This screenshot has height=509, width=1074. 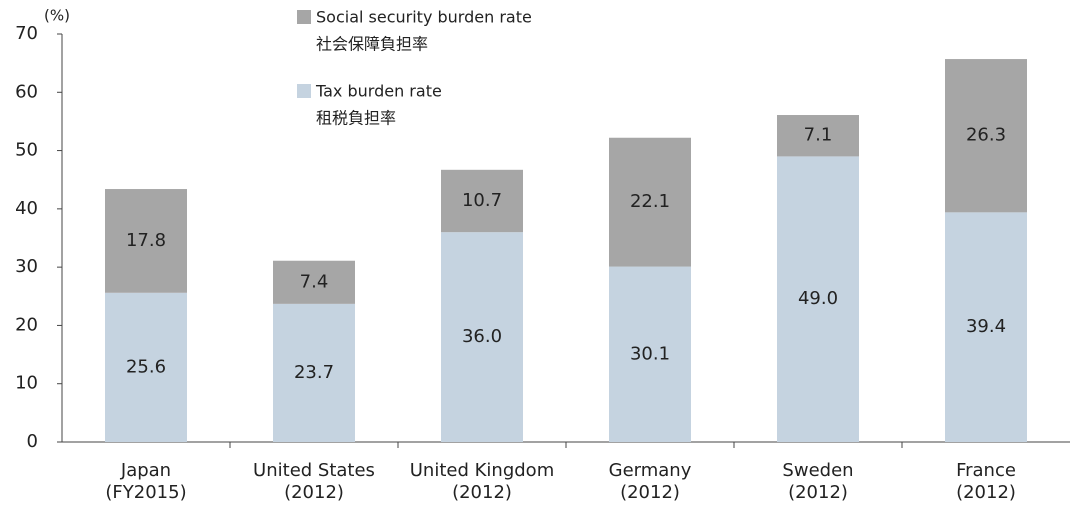 I want to click on data-label: 17.8, so click(x=146, y=240).